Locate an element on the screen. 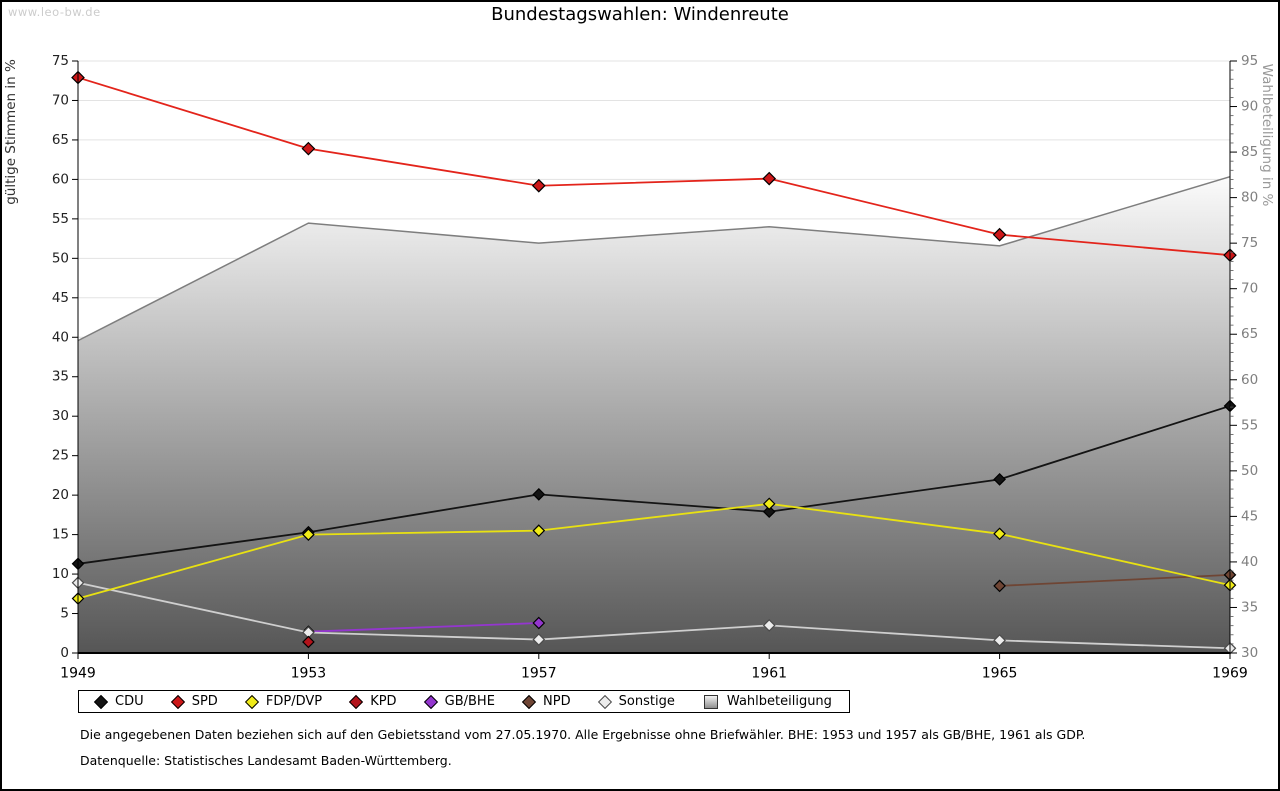  y-axis-label-right: Wahlbeteiligung in % is located at coordinates (1267, 135).